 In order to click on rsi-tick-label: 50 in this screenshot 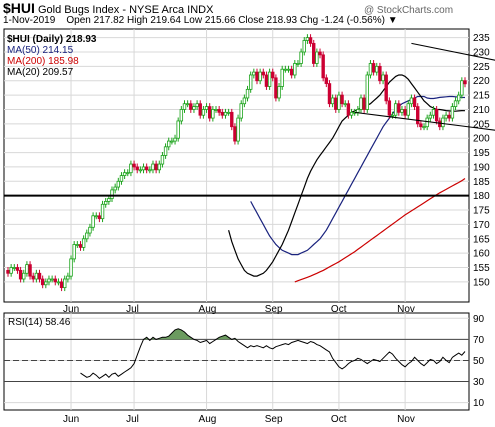, I will do `click(479, 361)`.